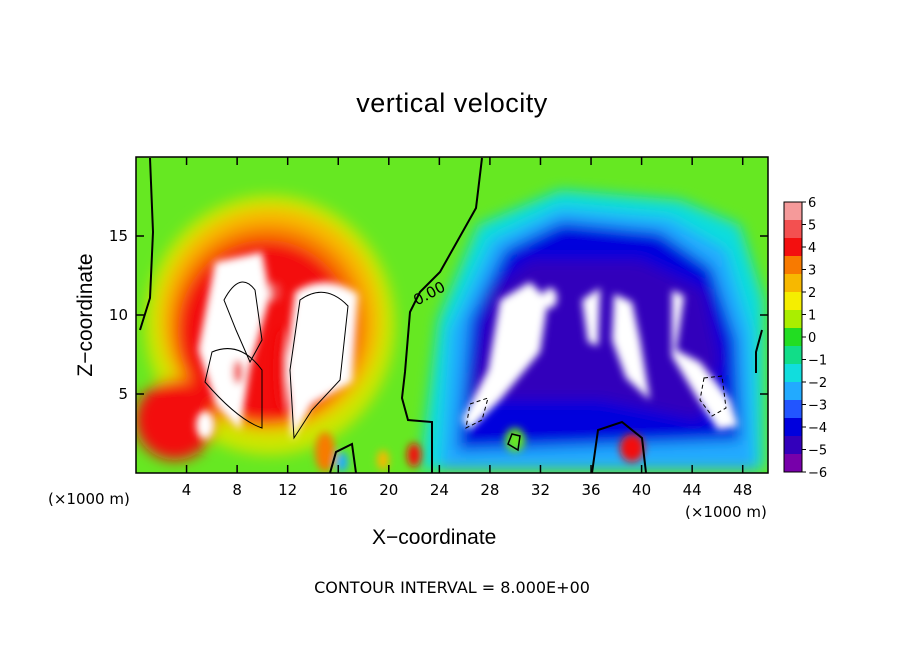 This screenshot has height=654, width=904. I want to click on x-tick-label: 24, so click(439, 490).